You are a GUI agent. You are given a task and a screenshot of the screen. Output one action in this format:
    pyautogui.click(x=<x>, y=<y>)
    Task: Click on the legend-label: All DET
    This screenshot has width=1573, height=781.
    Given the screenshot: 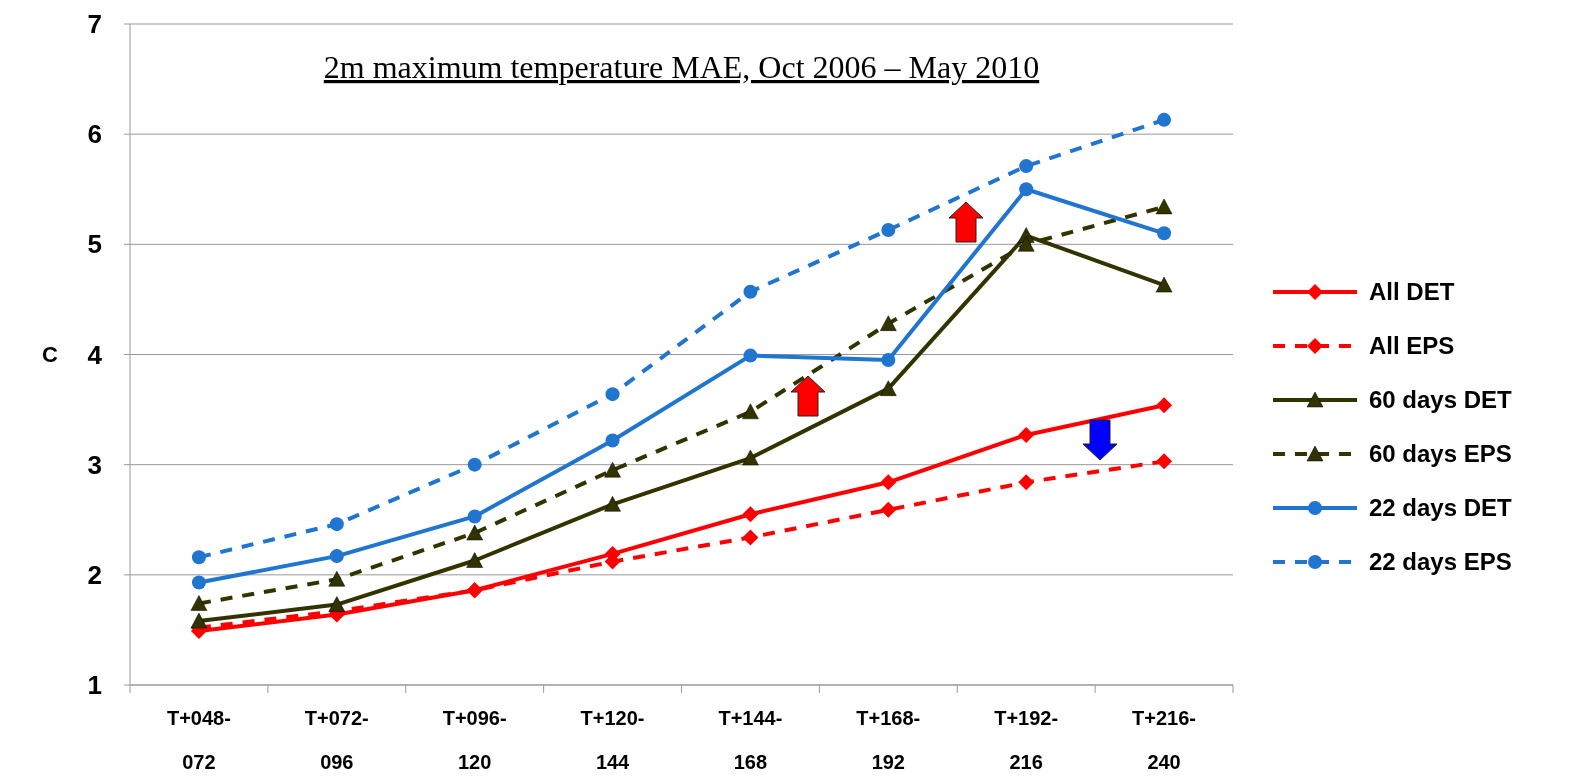 What is the action you would take?
    pyautogui.click(x=1412, y=292)
    